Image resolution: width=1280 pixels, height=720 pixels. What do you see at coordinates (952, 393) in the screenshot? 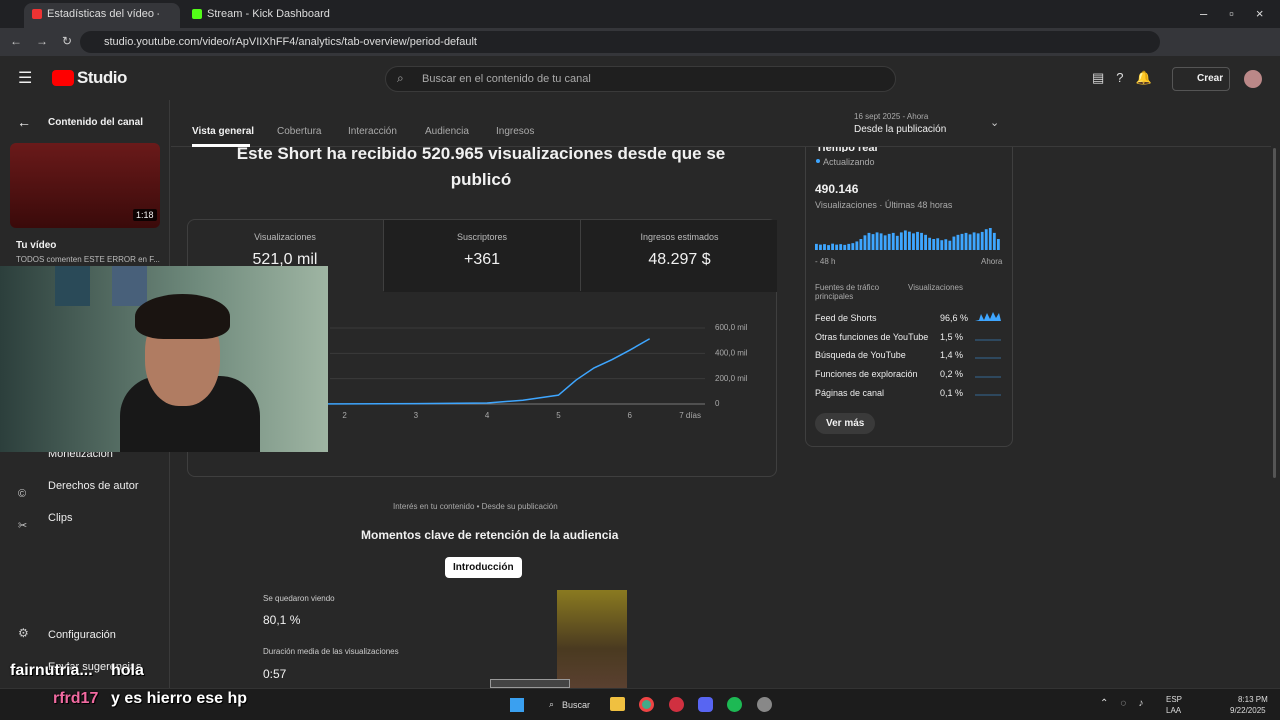
I see `source-value: 0,1 %` at bounding box center [952, 393].